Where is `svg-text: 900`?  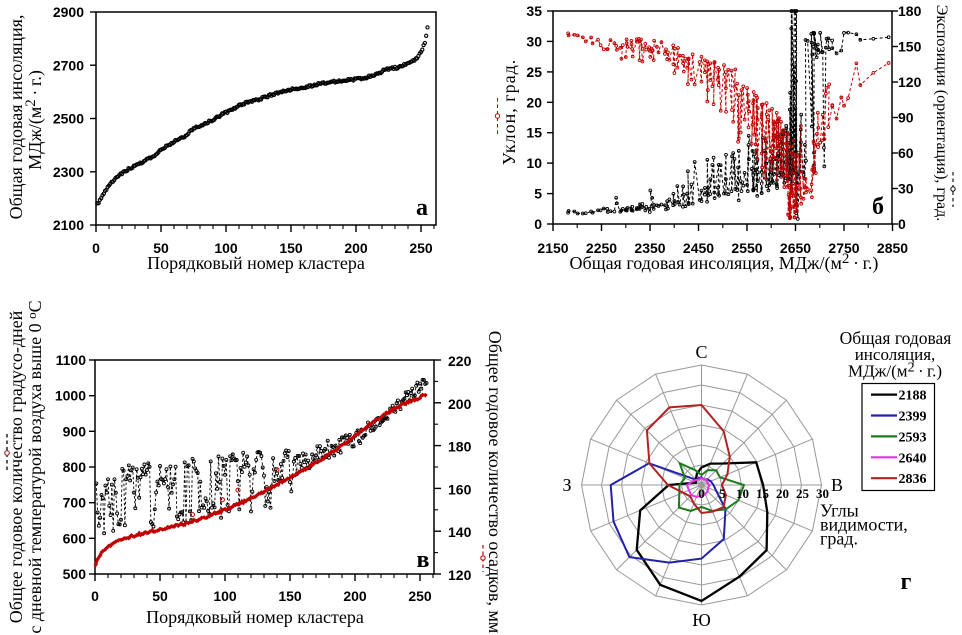
svg-text: 900 is located at coordinates (75, 431).